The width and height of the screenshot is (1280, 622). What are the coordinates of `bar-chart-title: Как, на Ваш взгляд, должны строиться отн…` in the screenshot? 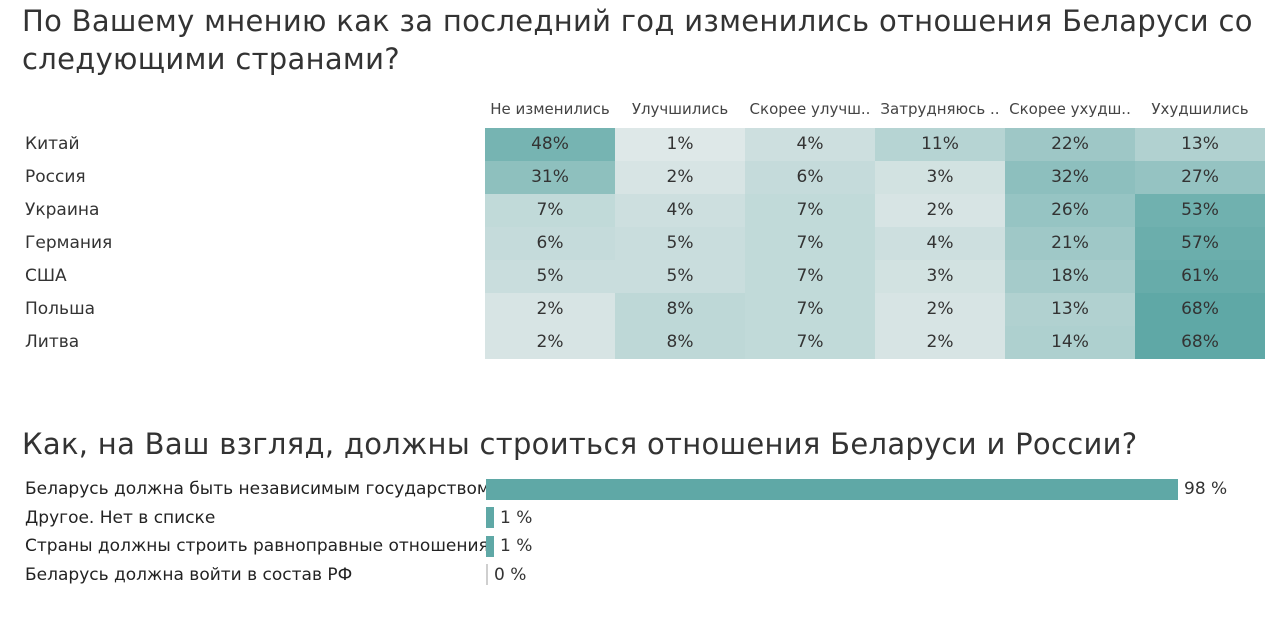 It's located at (580, 444).